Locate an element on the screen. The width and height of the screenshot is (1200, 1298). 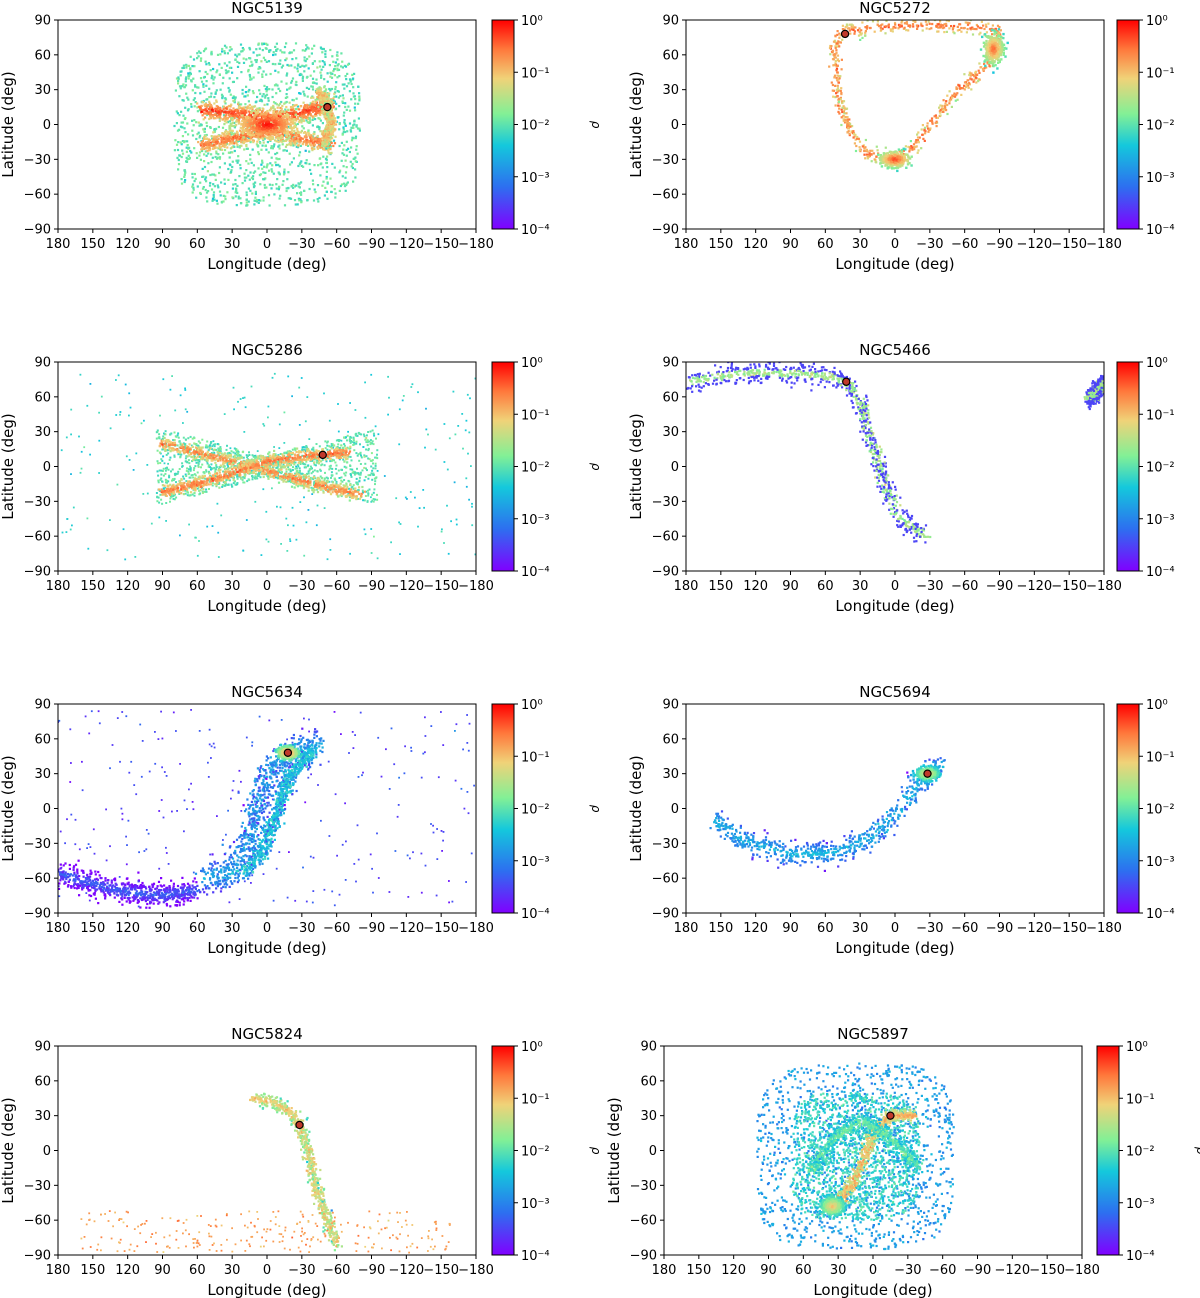
y-tick-label: −60 is located at coordinates (37, 195).